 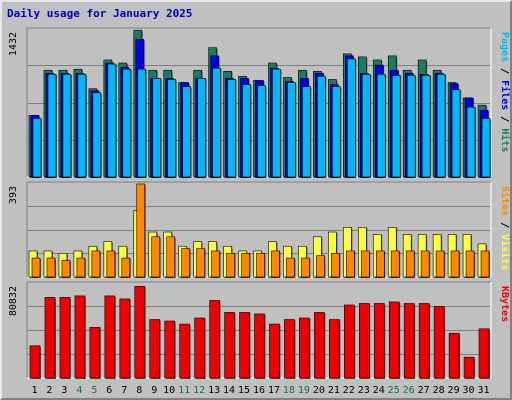 I want to click on x-tick-label: 3, so click(x=64, y=390).